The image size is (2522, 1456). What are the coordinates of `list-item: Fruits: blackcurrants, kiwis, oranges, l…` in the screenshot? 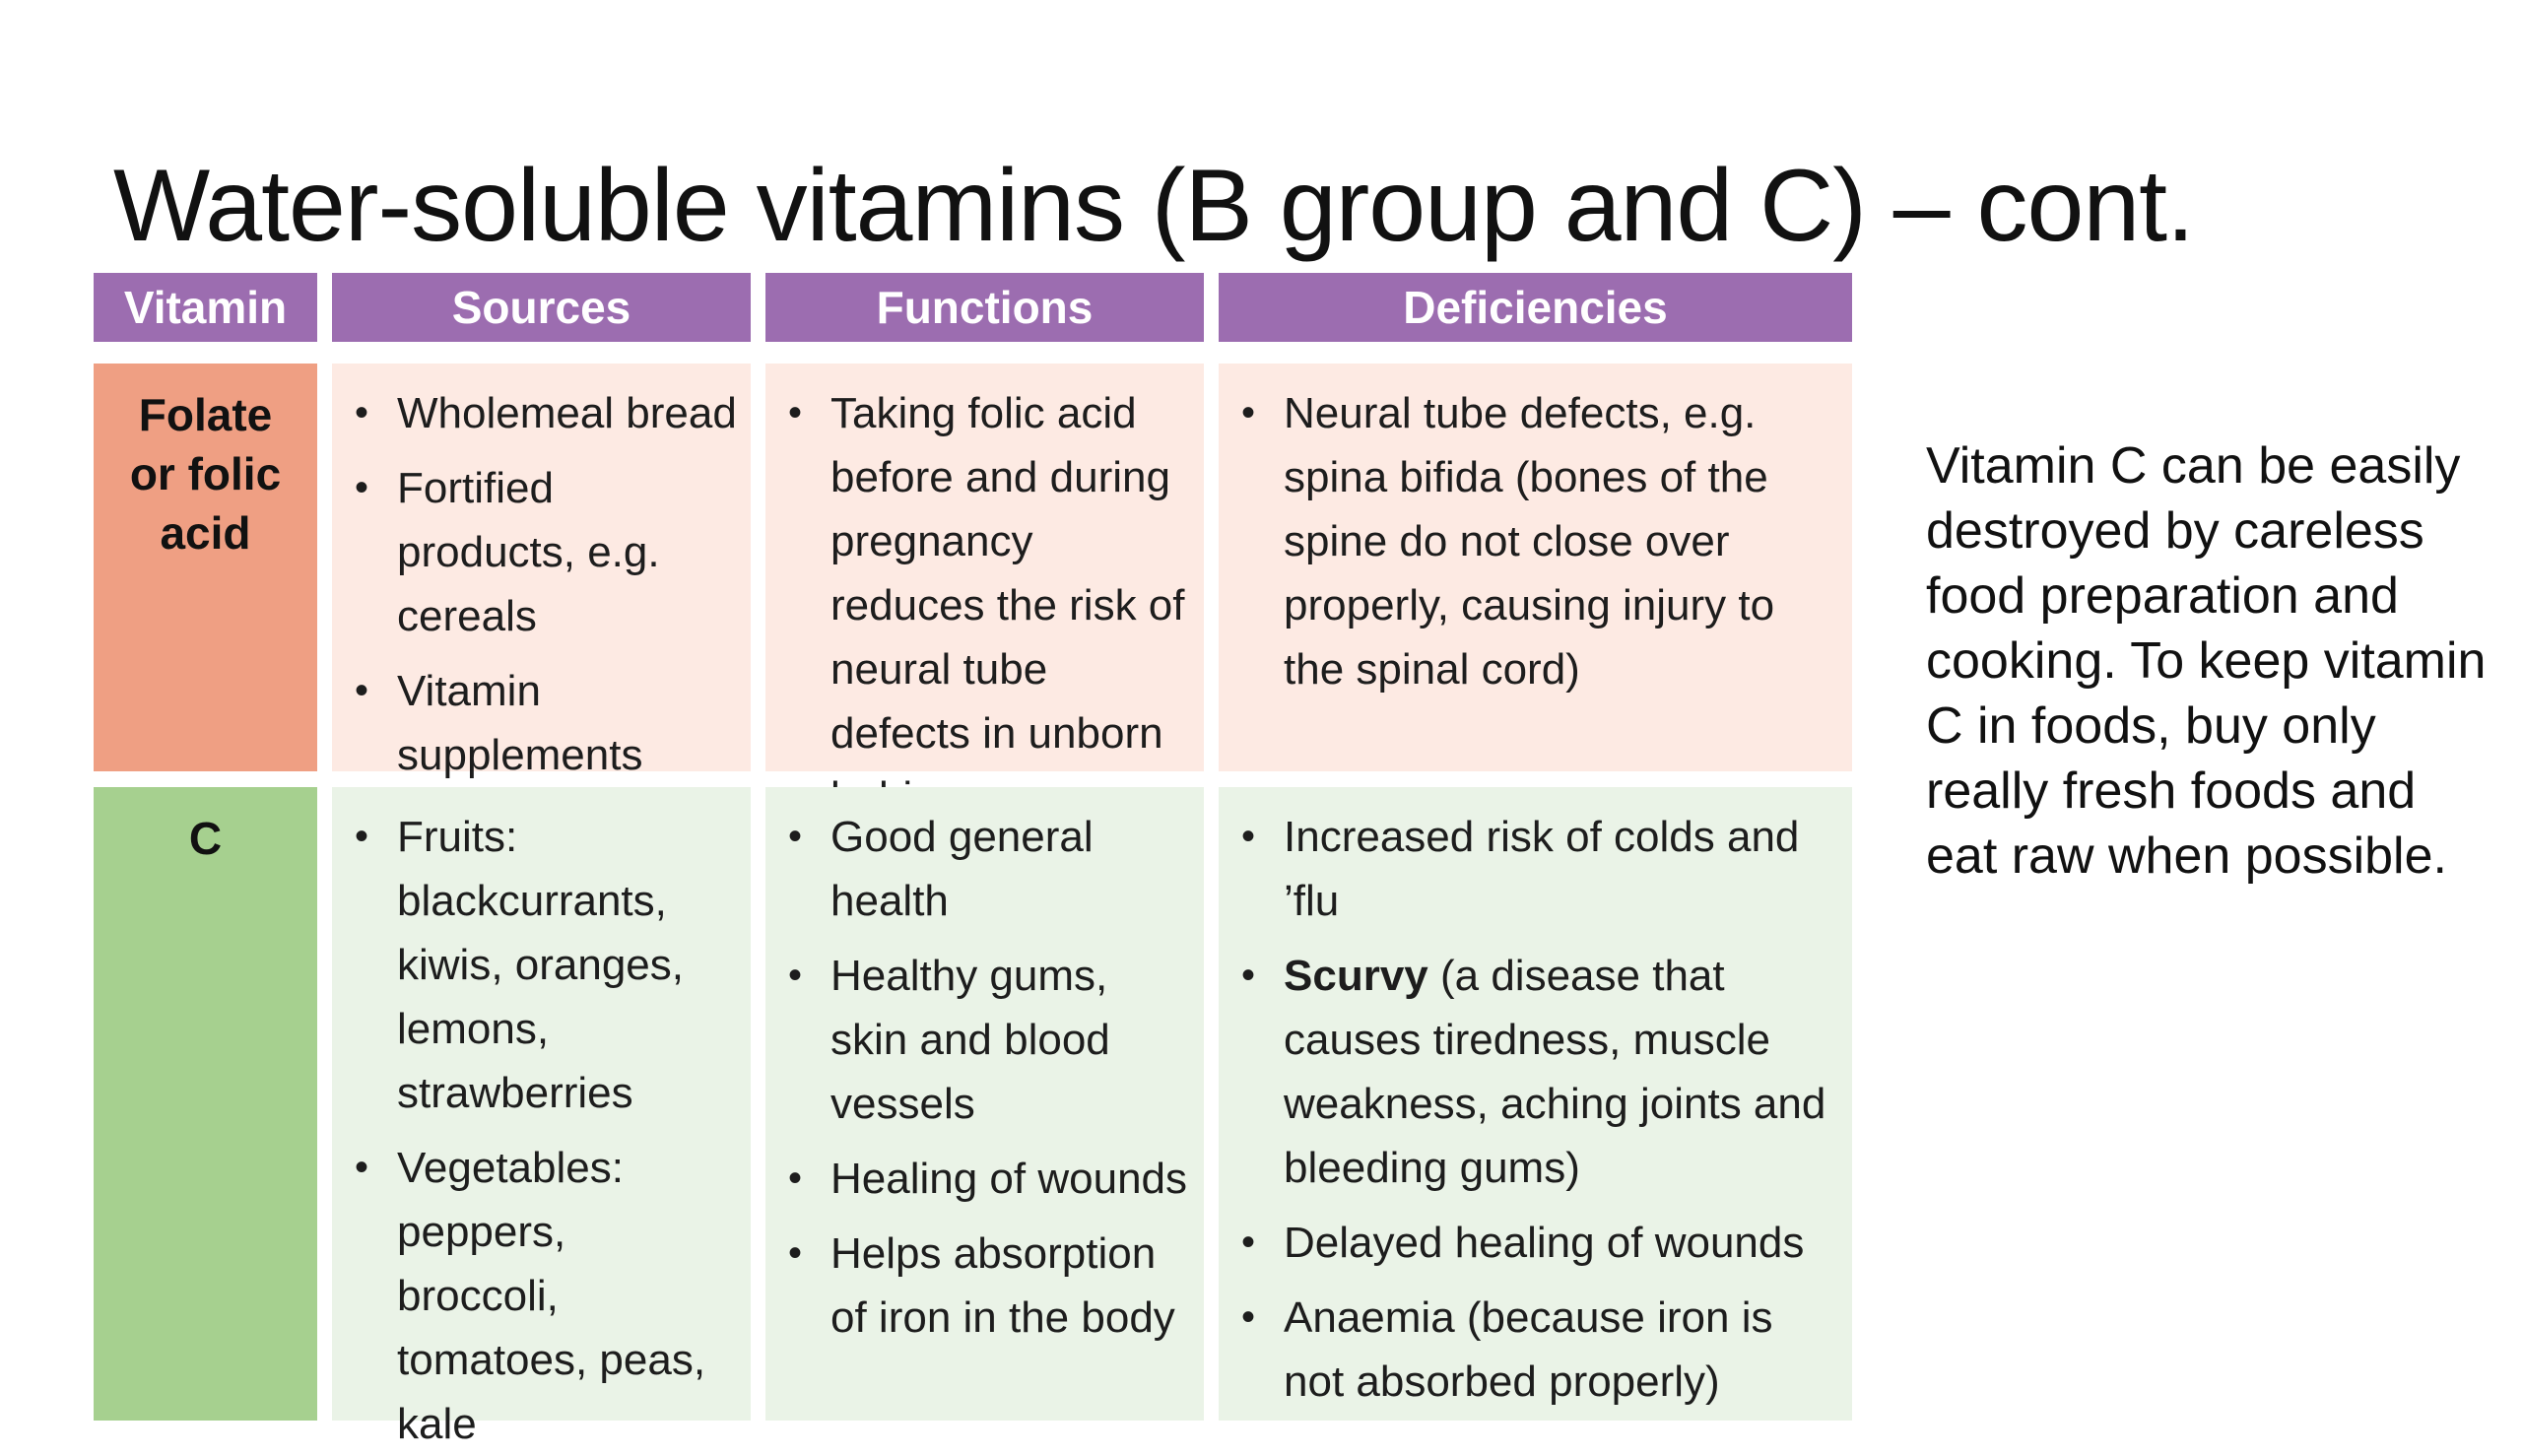 It's located at (547, 965).